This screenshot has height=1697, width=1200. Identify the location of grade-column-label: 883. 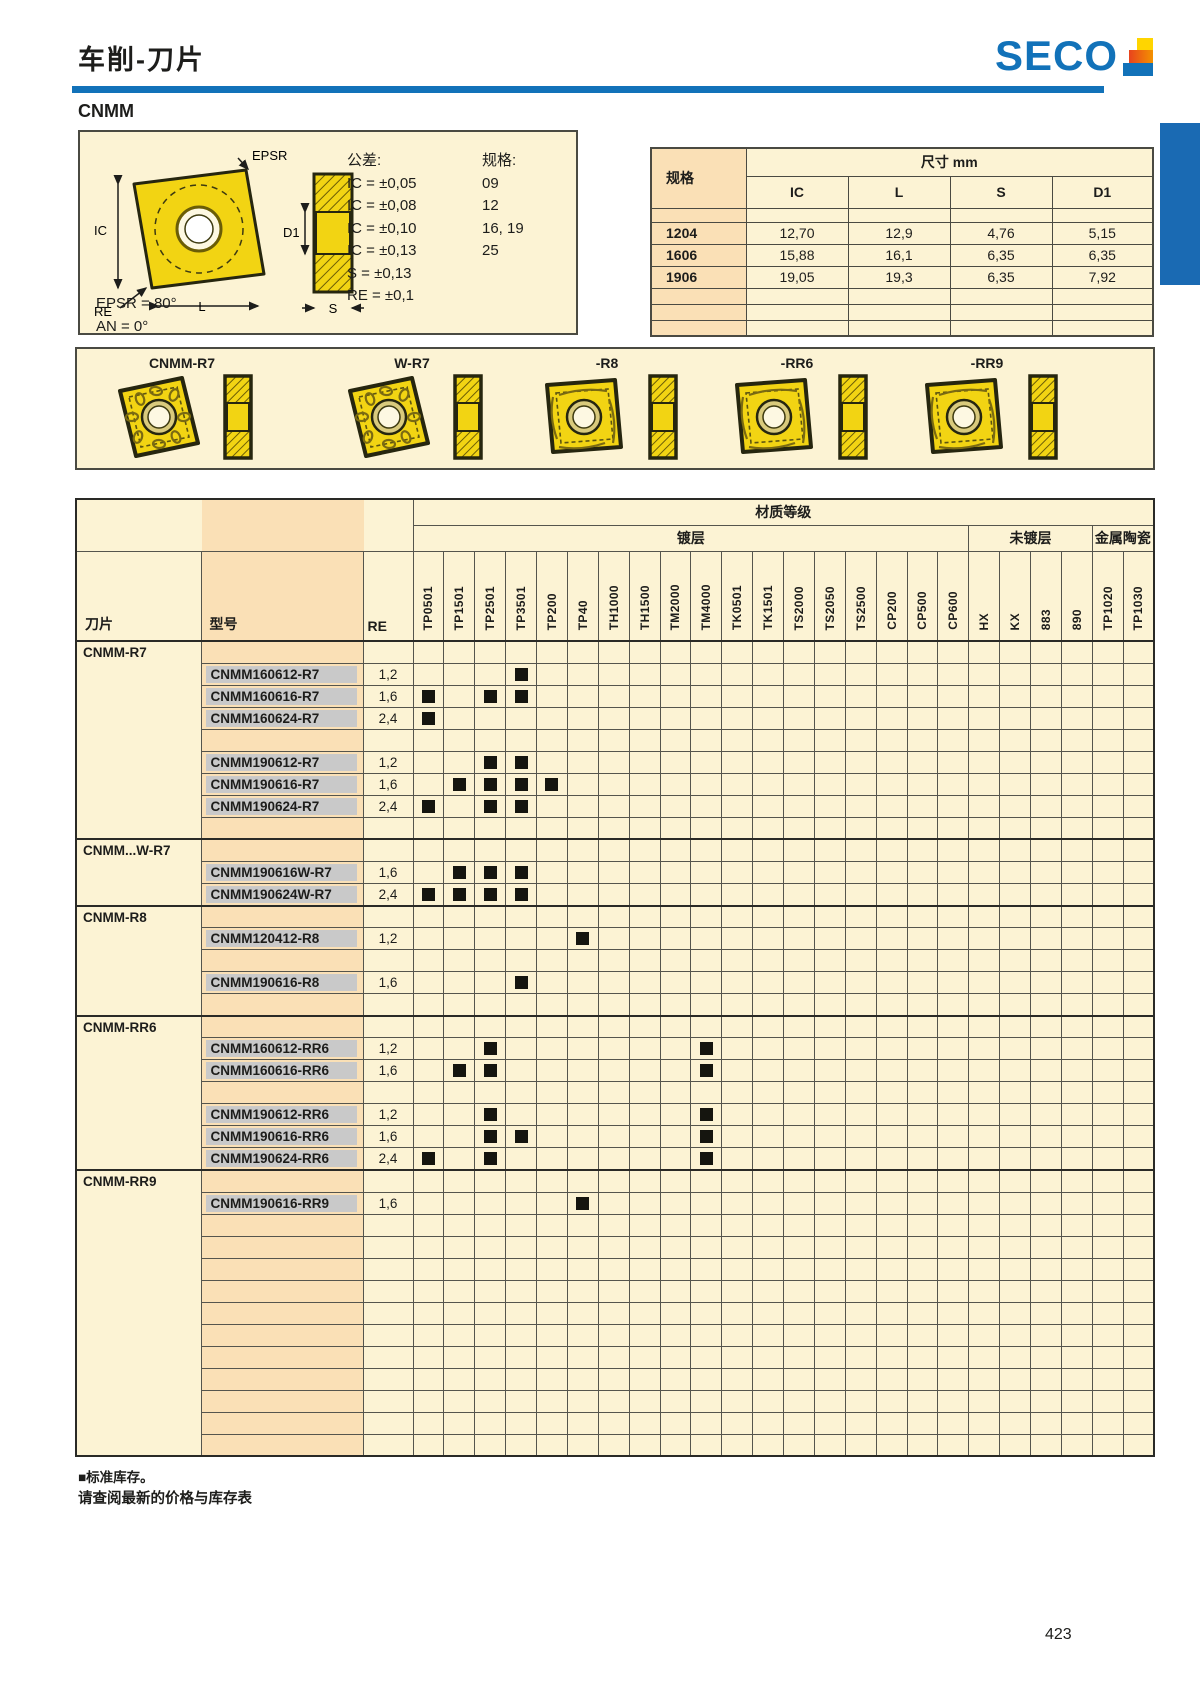
(1045, 619).